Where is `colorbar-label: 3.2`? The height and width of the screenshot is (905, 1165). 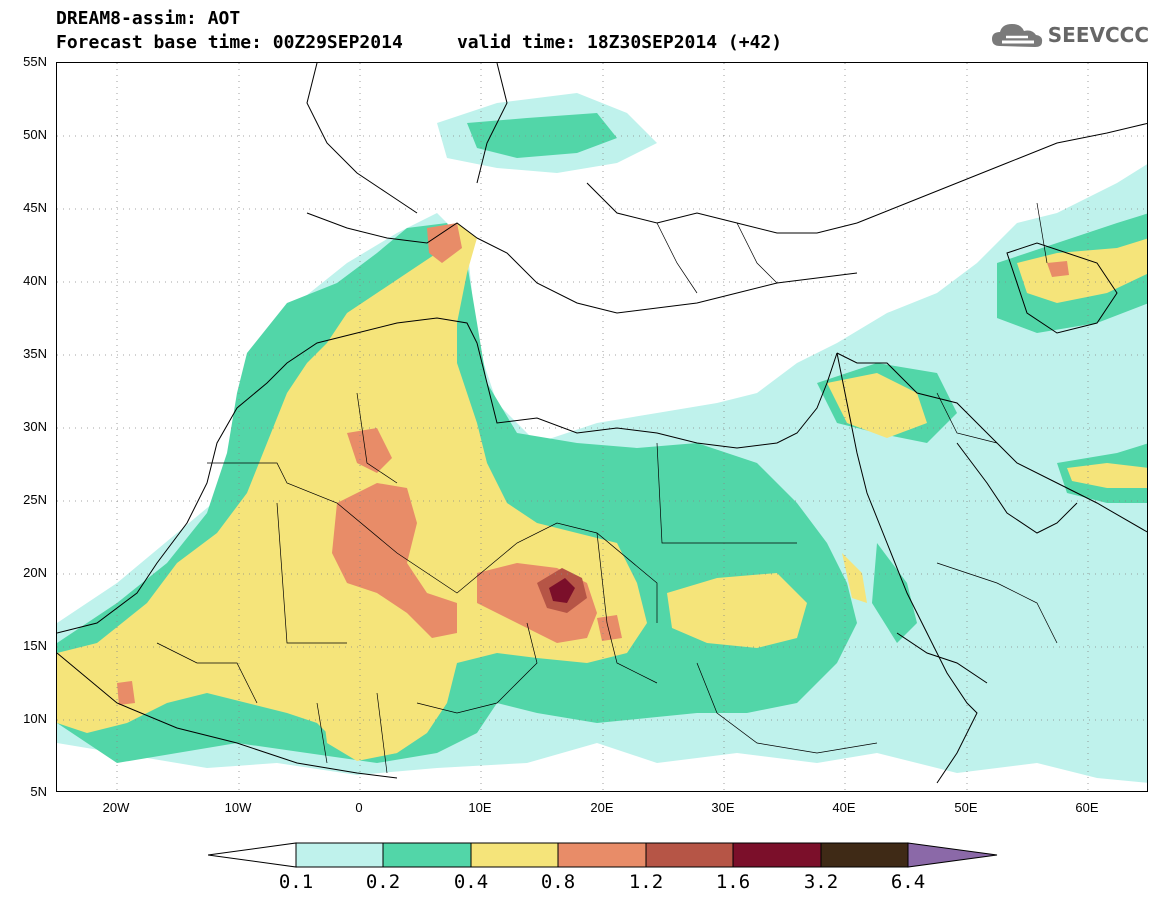 colorbar-label: 3.2 is located at coordinates (821, 882).